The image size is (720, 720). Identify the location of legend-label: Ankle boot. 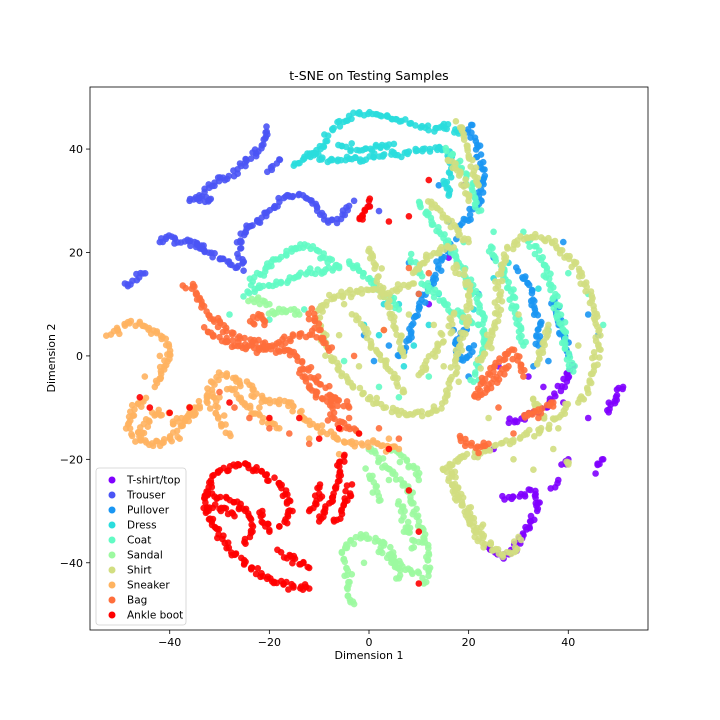
(155, 616).